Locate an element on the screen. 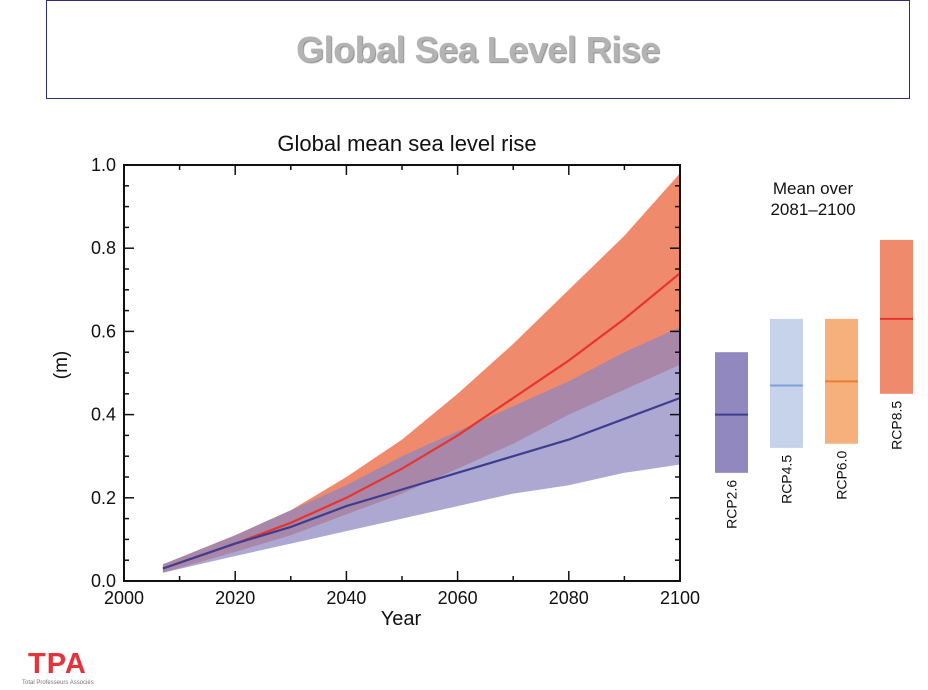 The width and height of the screenshot is (928, 690). slide-header: Global Sea Level Rise is located at coordinates (478, 49).